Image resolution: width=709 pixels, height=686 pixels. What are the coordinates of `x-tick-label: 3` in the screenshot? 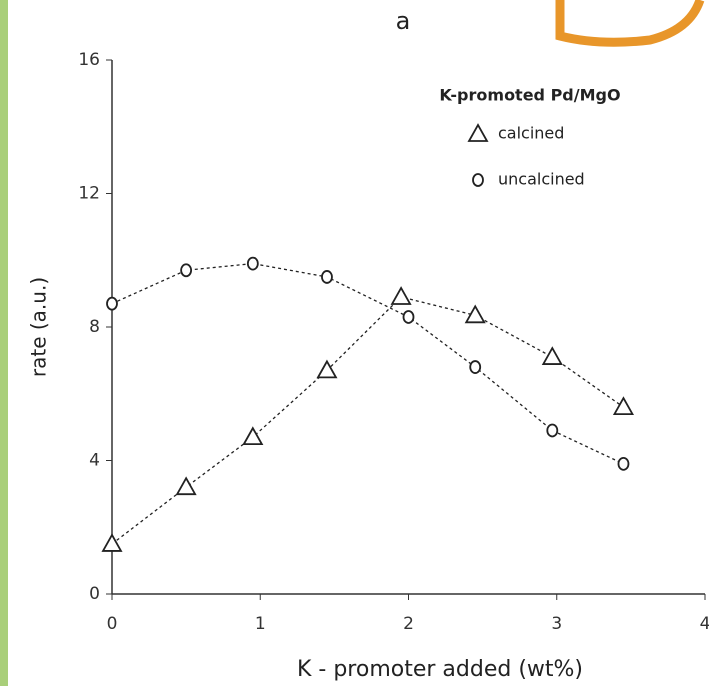 It's located at (556, 624).